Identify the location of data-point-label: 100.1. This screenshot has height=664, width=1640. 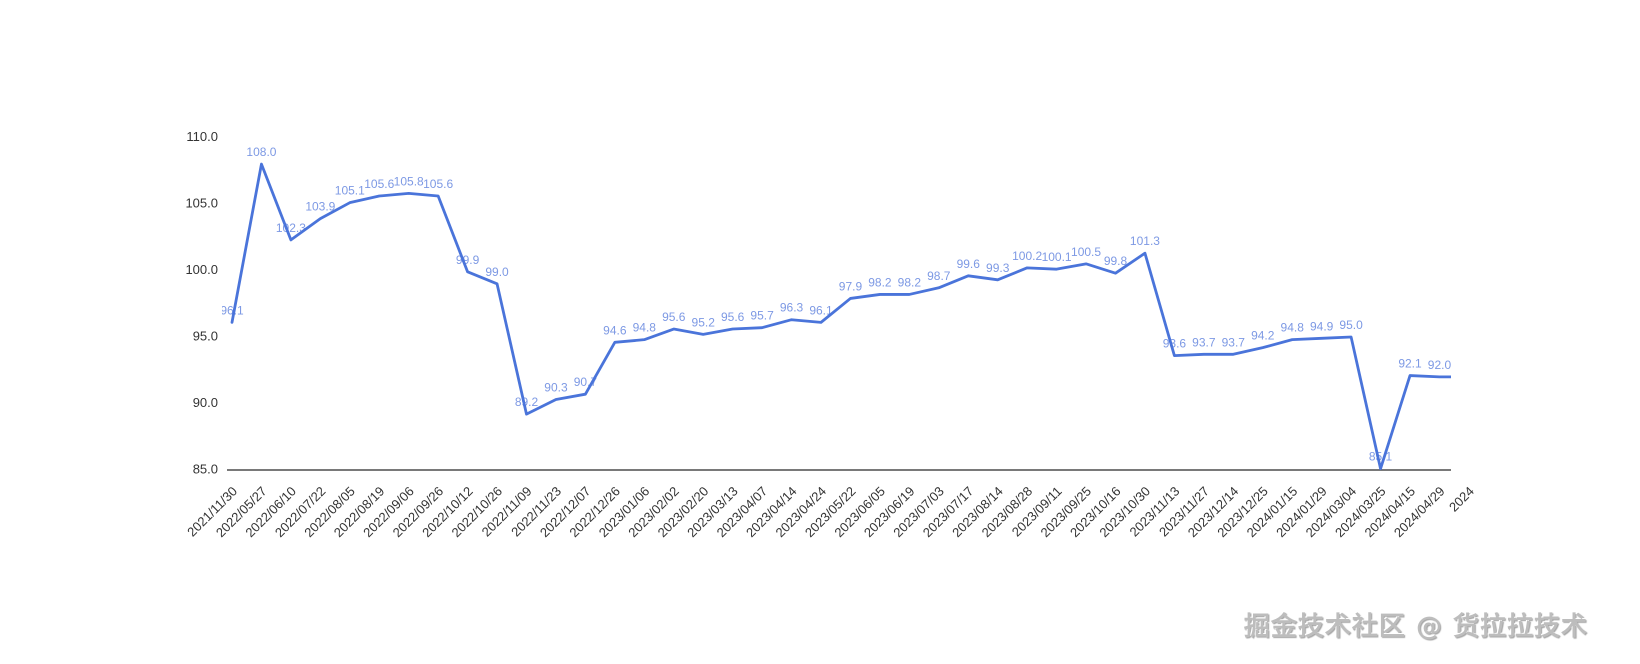
(1057, 257).